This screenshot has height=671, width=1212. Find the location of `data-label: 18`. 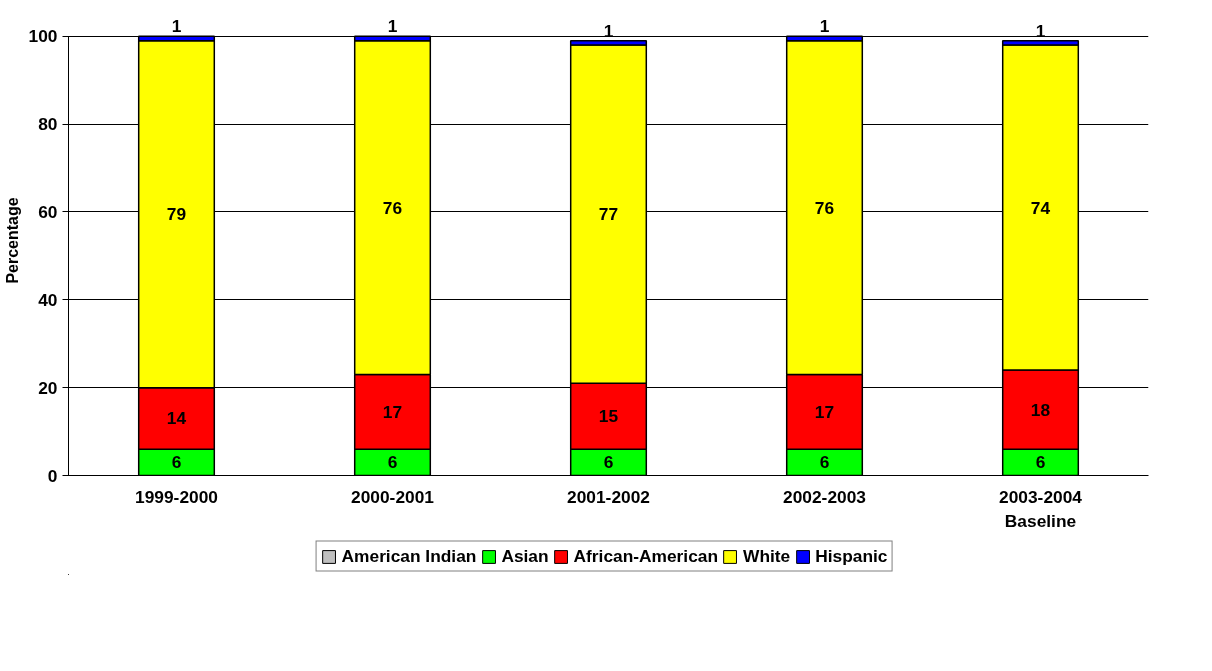

data-label: 18 is located at coordinates (1040, 409).